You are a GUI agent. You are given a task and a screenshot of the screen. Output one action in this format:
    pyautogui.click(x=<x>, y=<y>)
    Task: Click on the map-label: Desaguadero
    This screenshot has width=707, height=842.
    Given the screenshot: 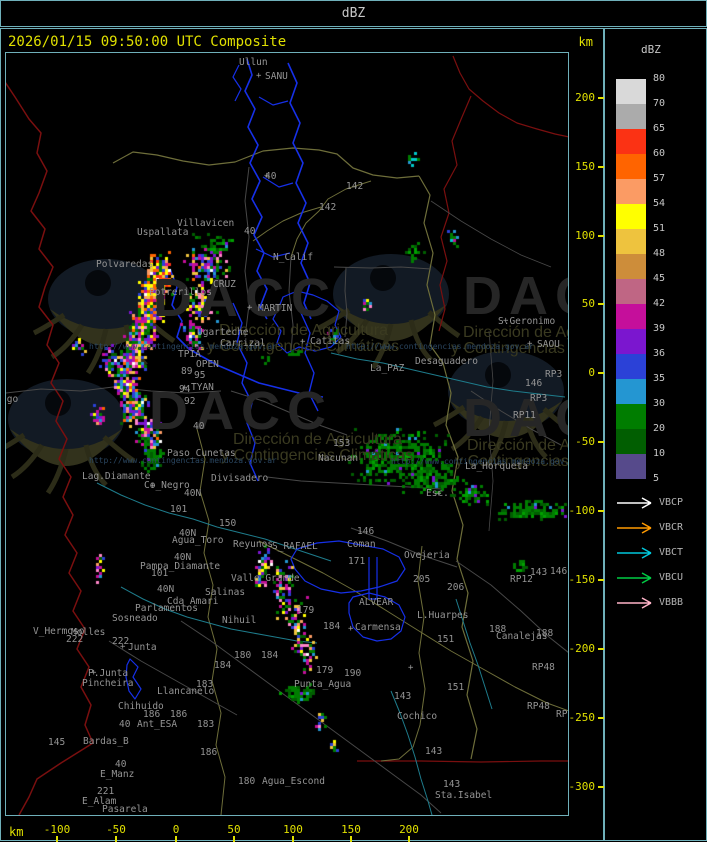 What is the action you would take?
    pyautogui.click(x=446, y=361)
    